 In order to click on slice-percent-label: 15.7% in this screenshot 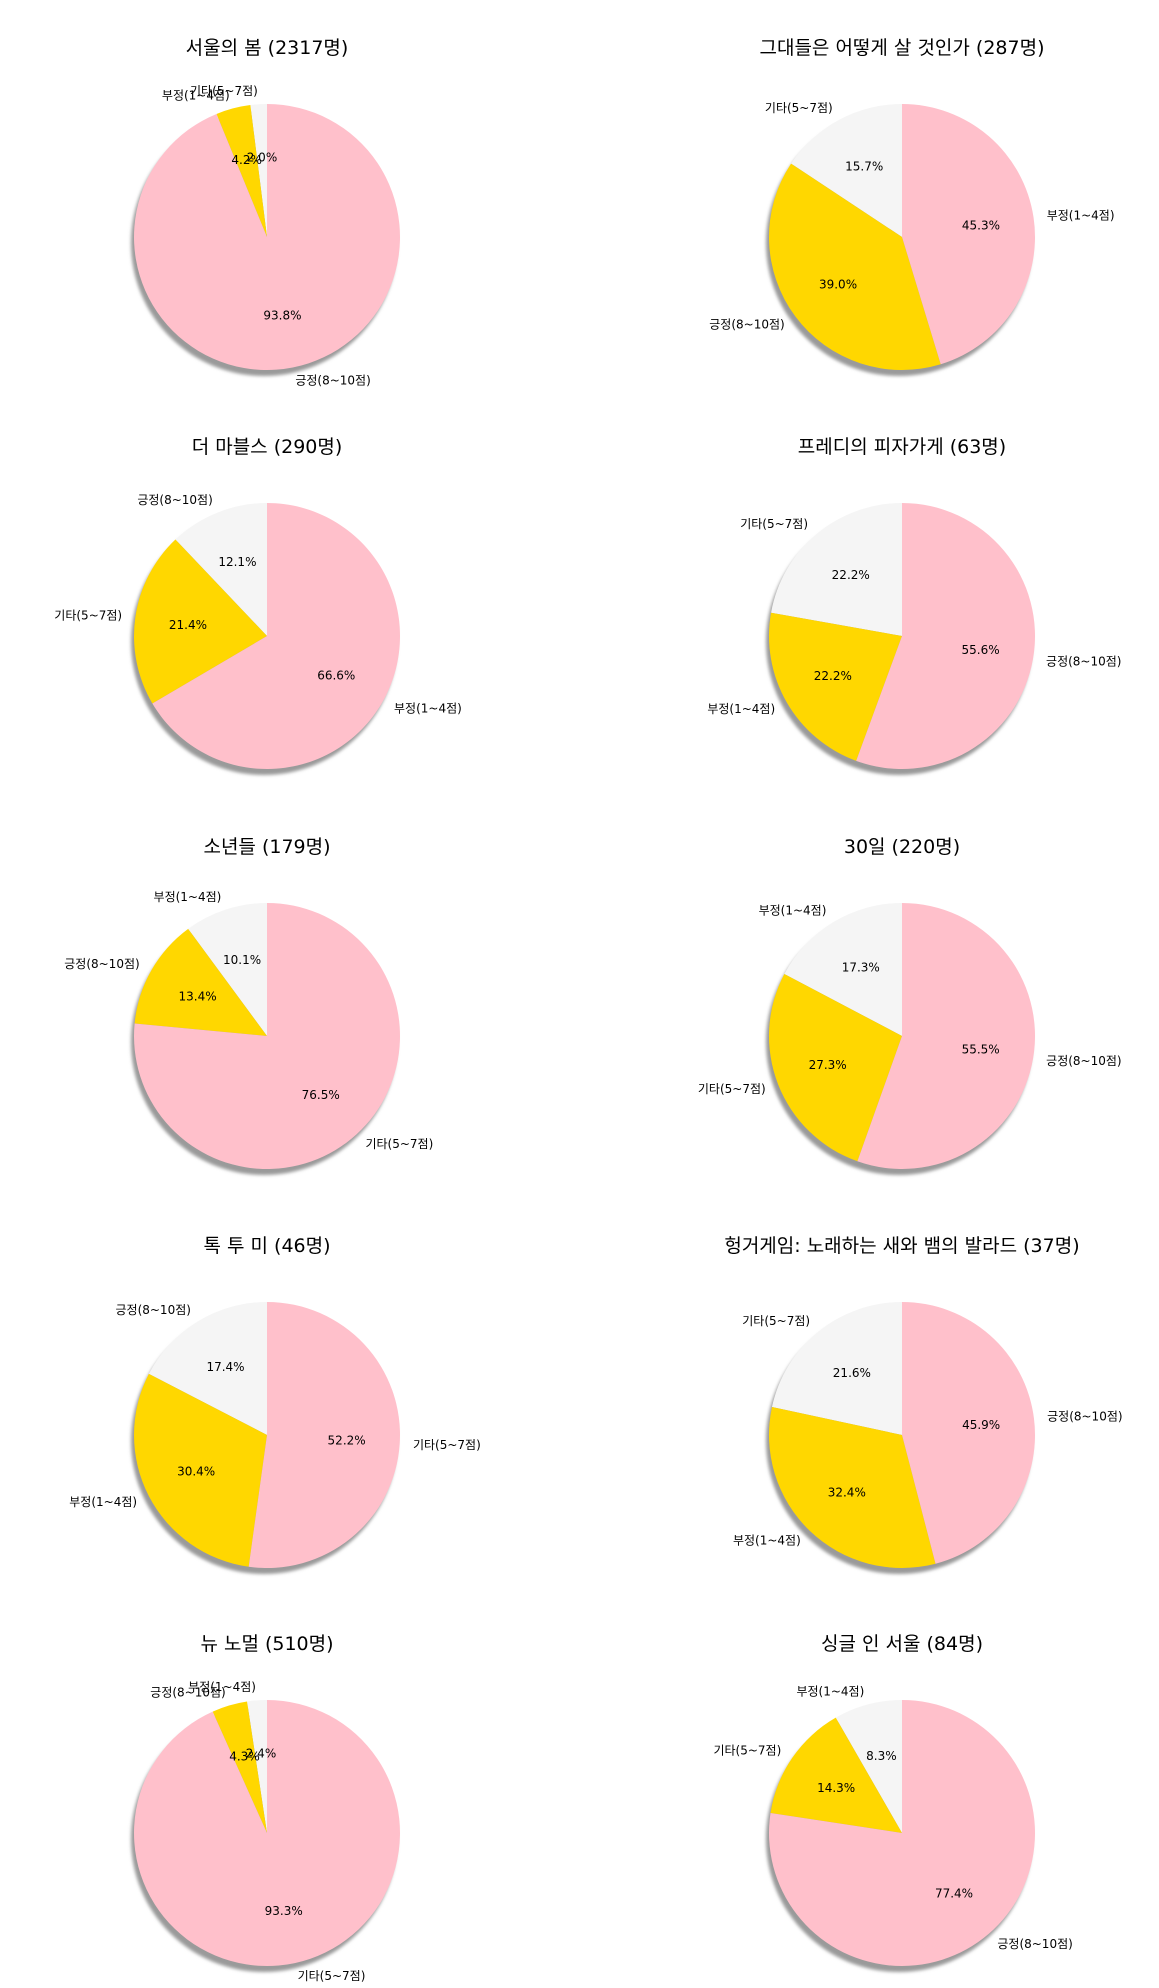, I will do `click(864, 167)`.